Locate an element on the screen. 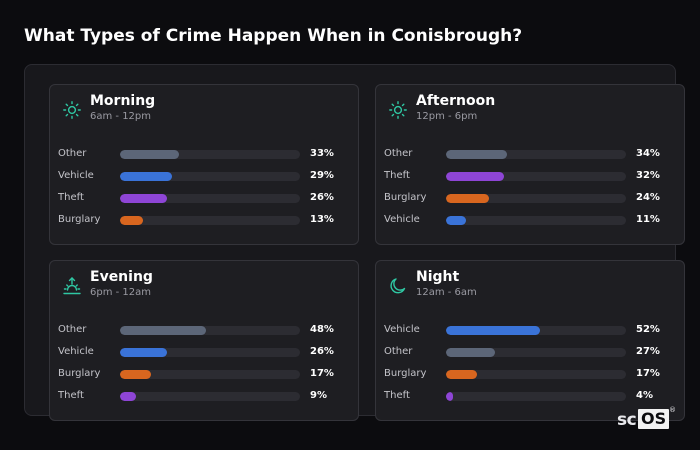  bar-row: Other 27% is located at coordinates (530, 353).